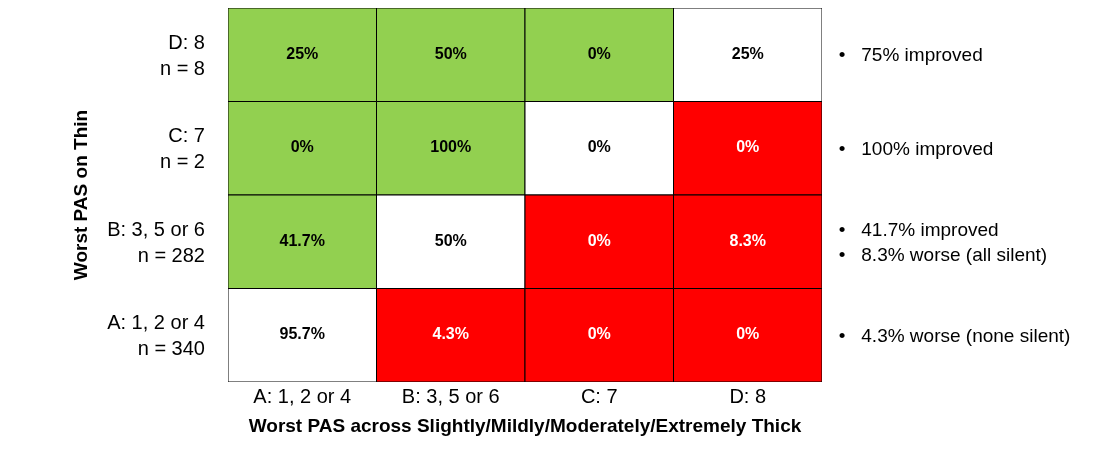 The width and height of the screenshot is (1117, 459). Describe the element at coordinates (451, 147) in the screenshot. I see `data-label: 100%` at that location.